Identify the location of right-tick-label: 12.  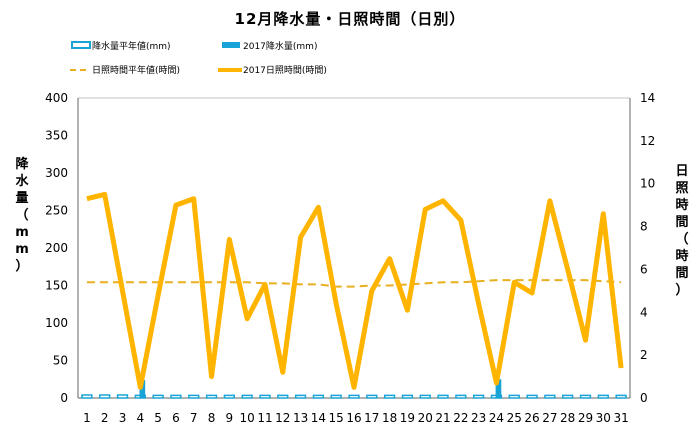
(647, 141).